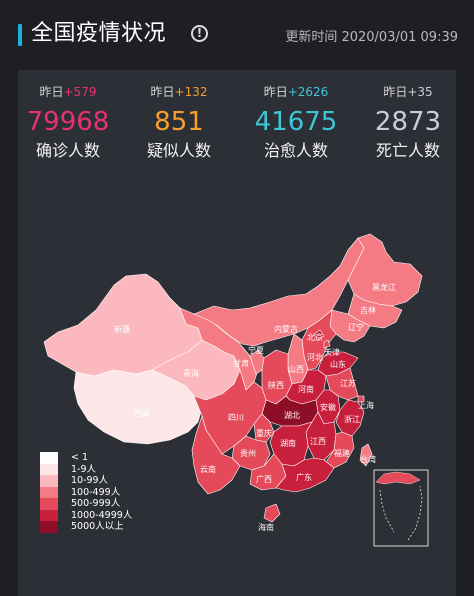  I want to click on label-hebei: 河北, so click(315, 357).